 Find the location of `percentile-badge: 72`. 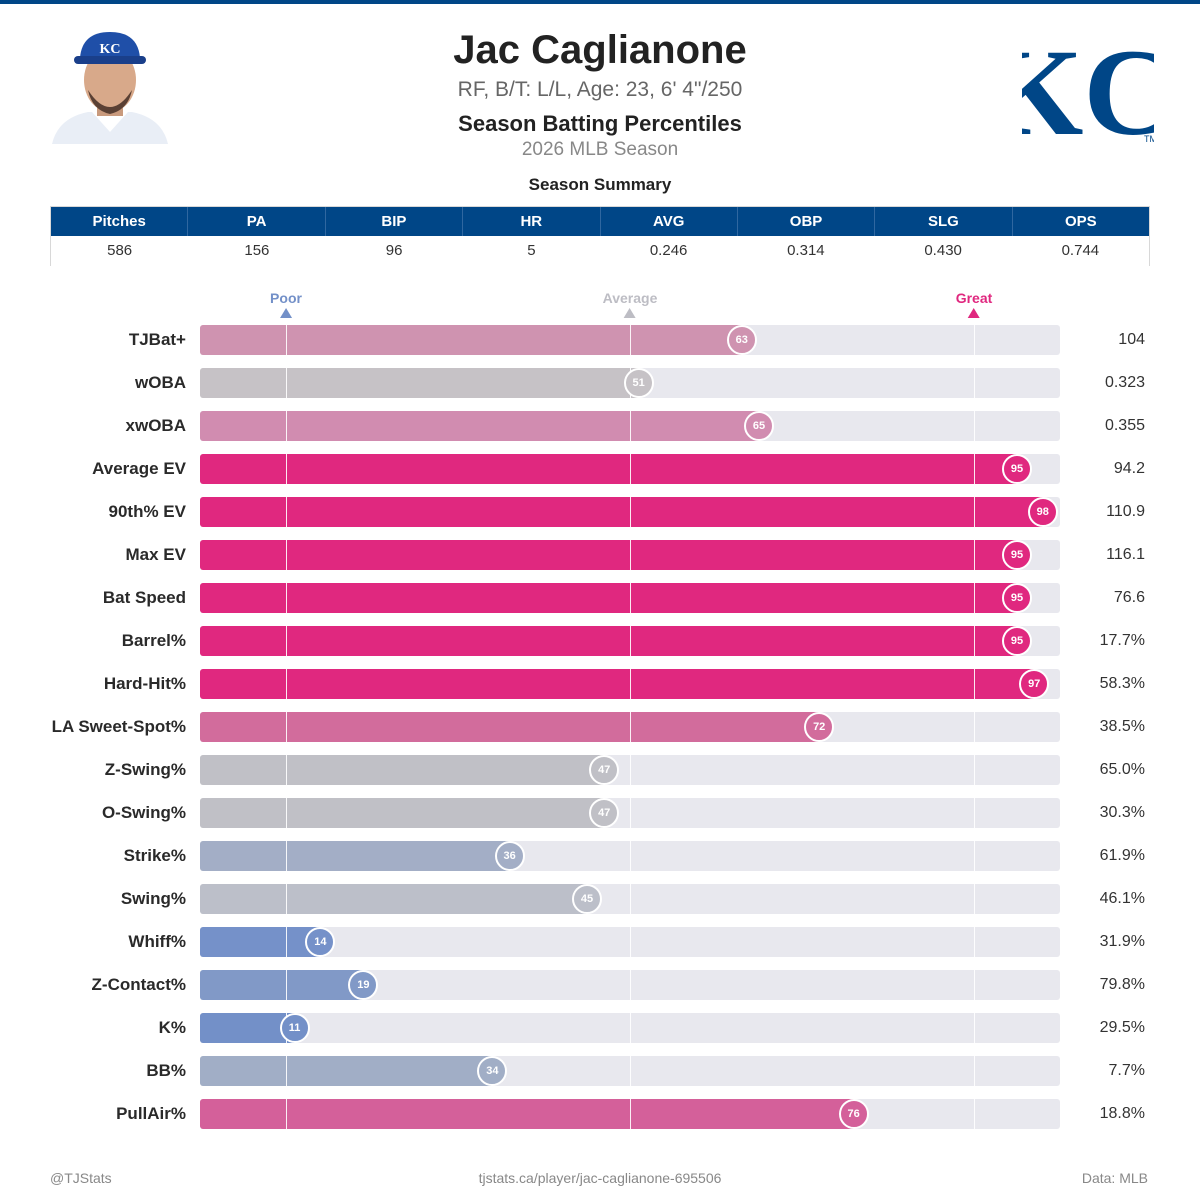

percentile-badge: 72 is located at coordinates (819, 727).